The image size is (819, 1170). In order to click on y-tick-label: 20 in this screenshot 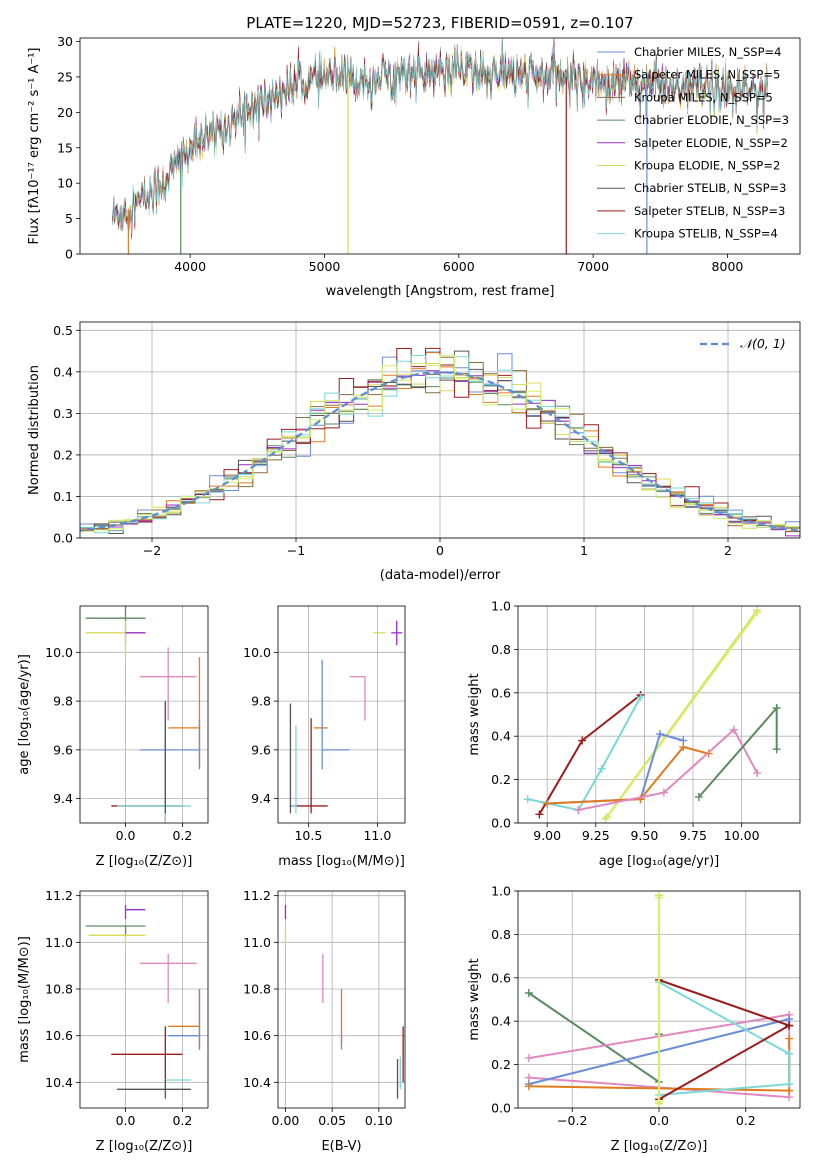, I will do `click(65, 112)`.